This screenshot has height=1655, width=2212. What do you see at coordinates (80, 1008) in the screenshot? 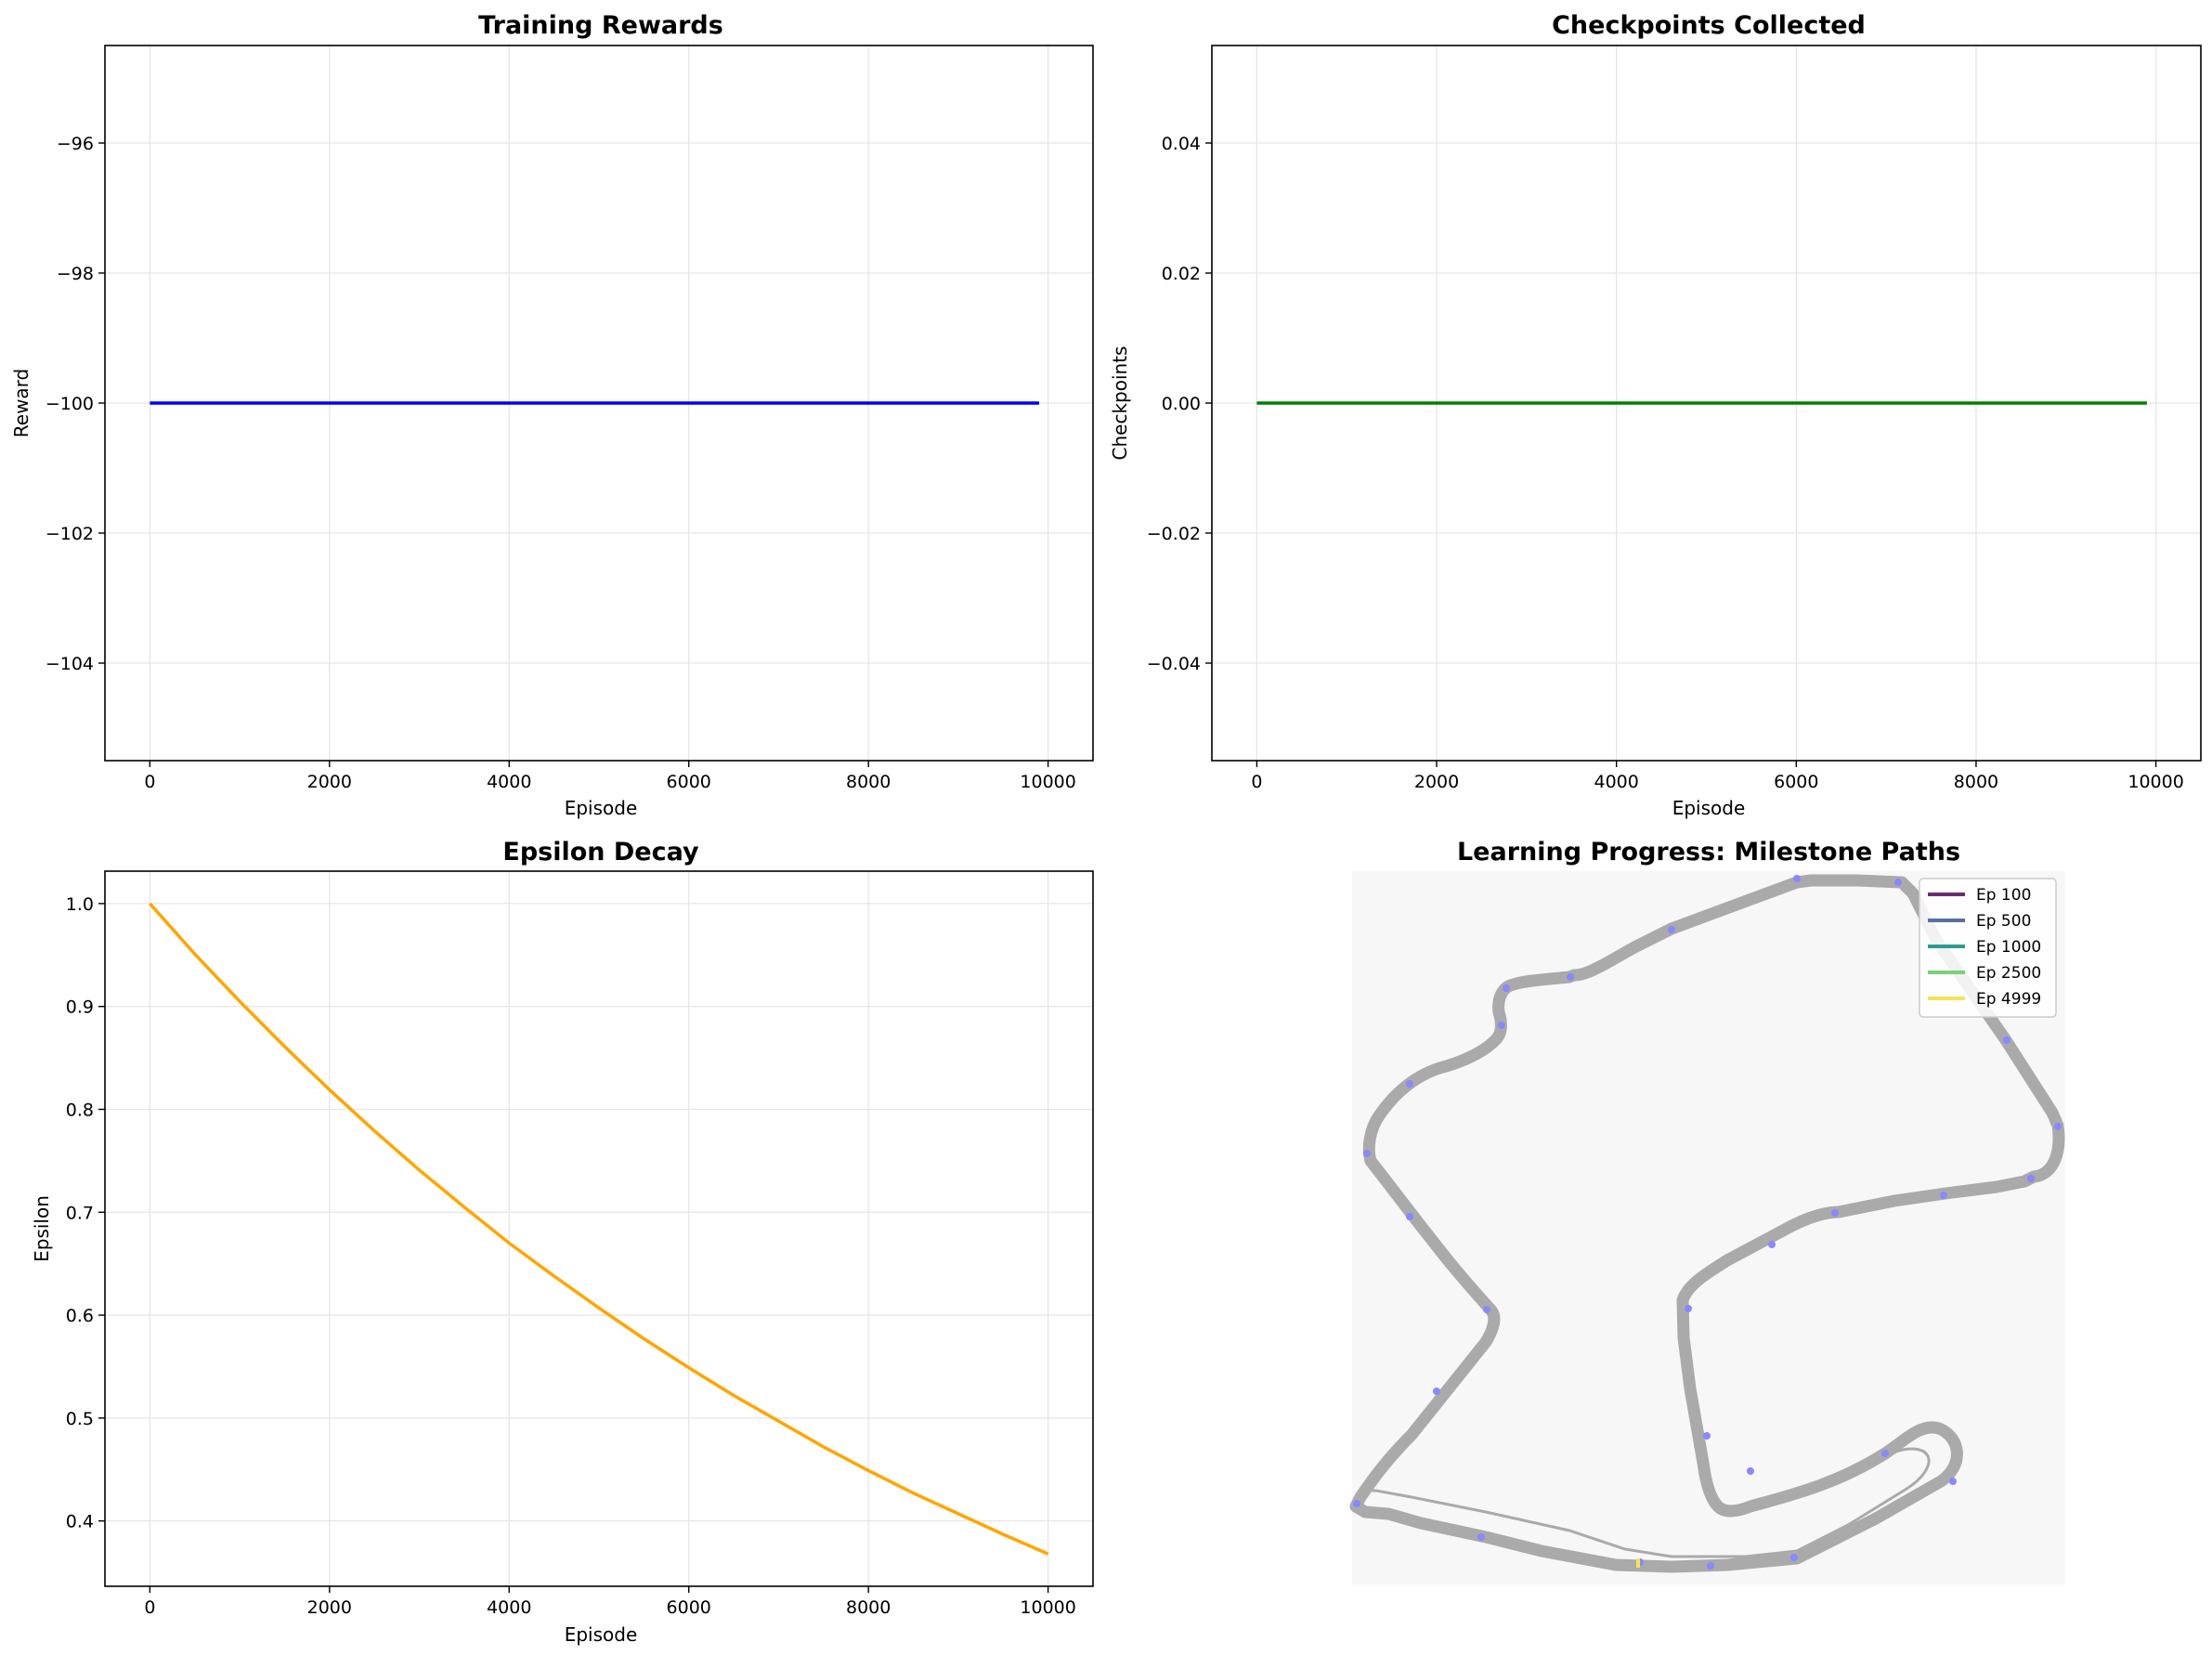
I see `y-tick-label: 0.9` at bounding box center [80, 1008].